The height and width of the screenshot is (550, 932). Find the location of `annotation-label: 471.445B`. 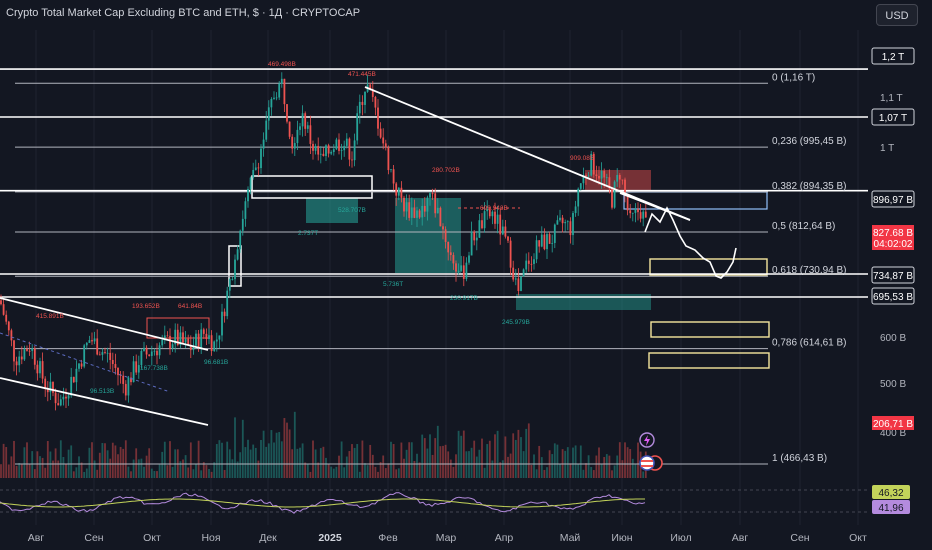

annotation-label: 471.445B is located at coordinates (362, 74).